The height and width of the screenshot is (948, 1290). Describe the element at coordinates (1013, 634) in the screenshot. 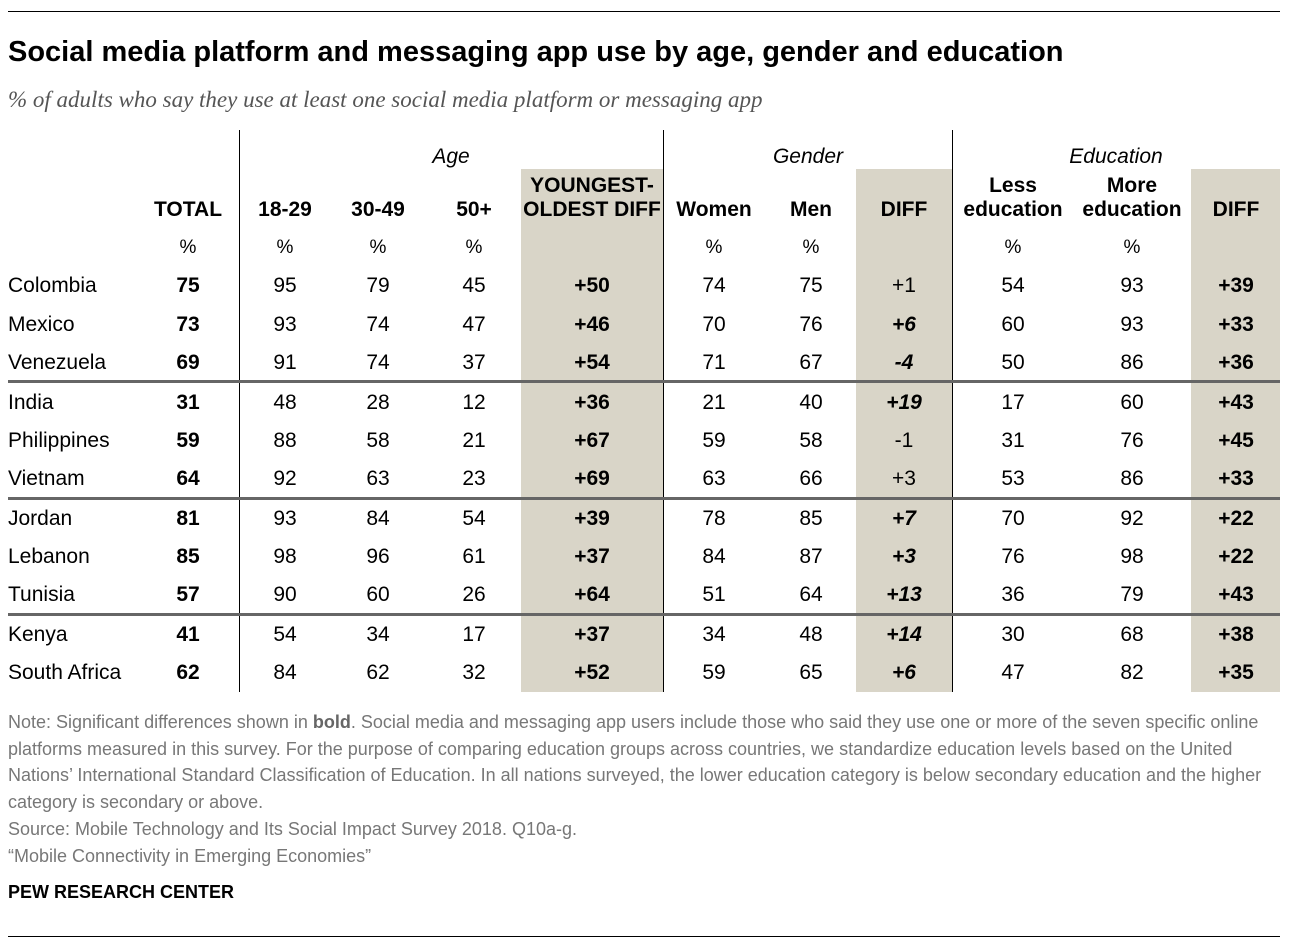

I see `cell-less: 30` at that location.